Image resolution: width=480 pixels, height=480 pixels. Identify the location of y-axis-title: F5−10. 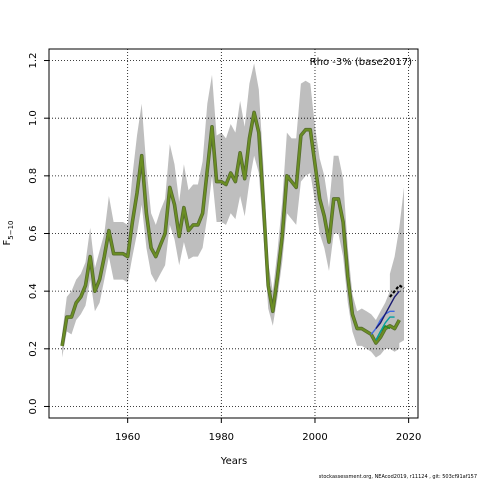
(8, 233).